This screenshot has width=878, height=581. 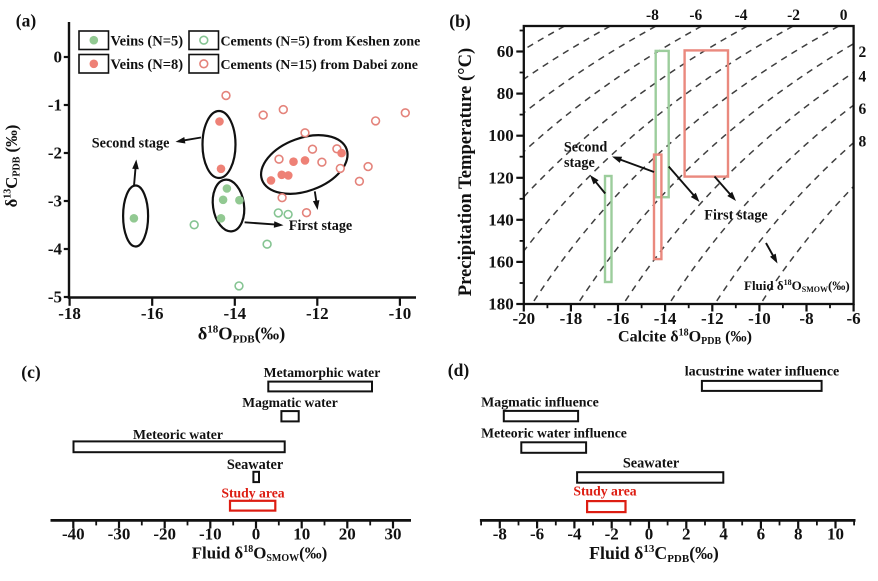 I want to click on svg-text: δ18OPDB(‰), so click(x=242, y=335).